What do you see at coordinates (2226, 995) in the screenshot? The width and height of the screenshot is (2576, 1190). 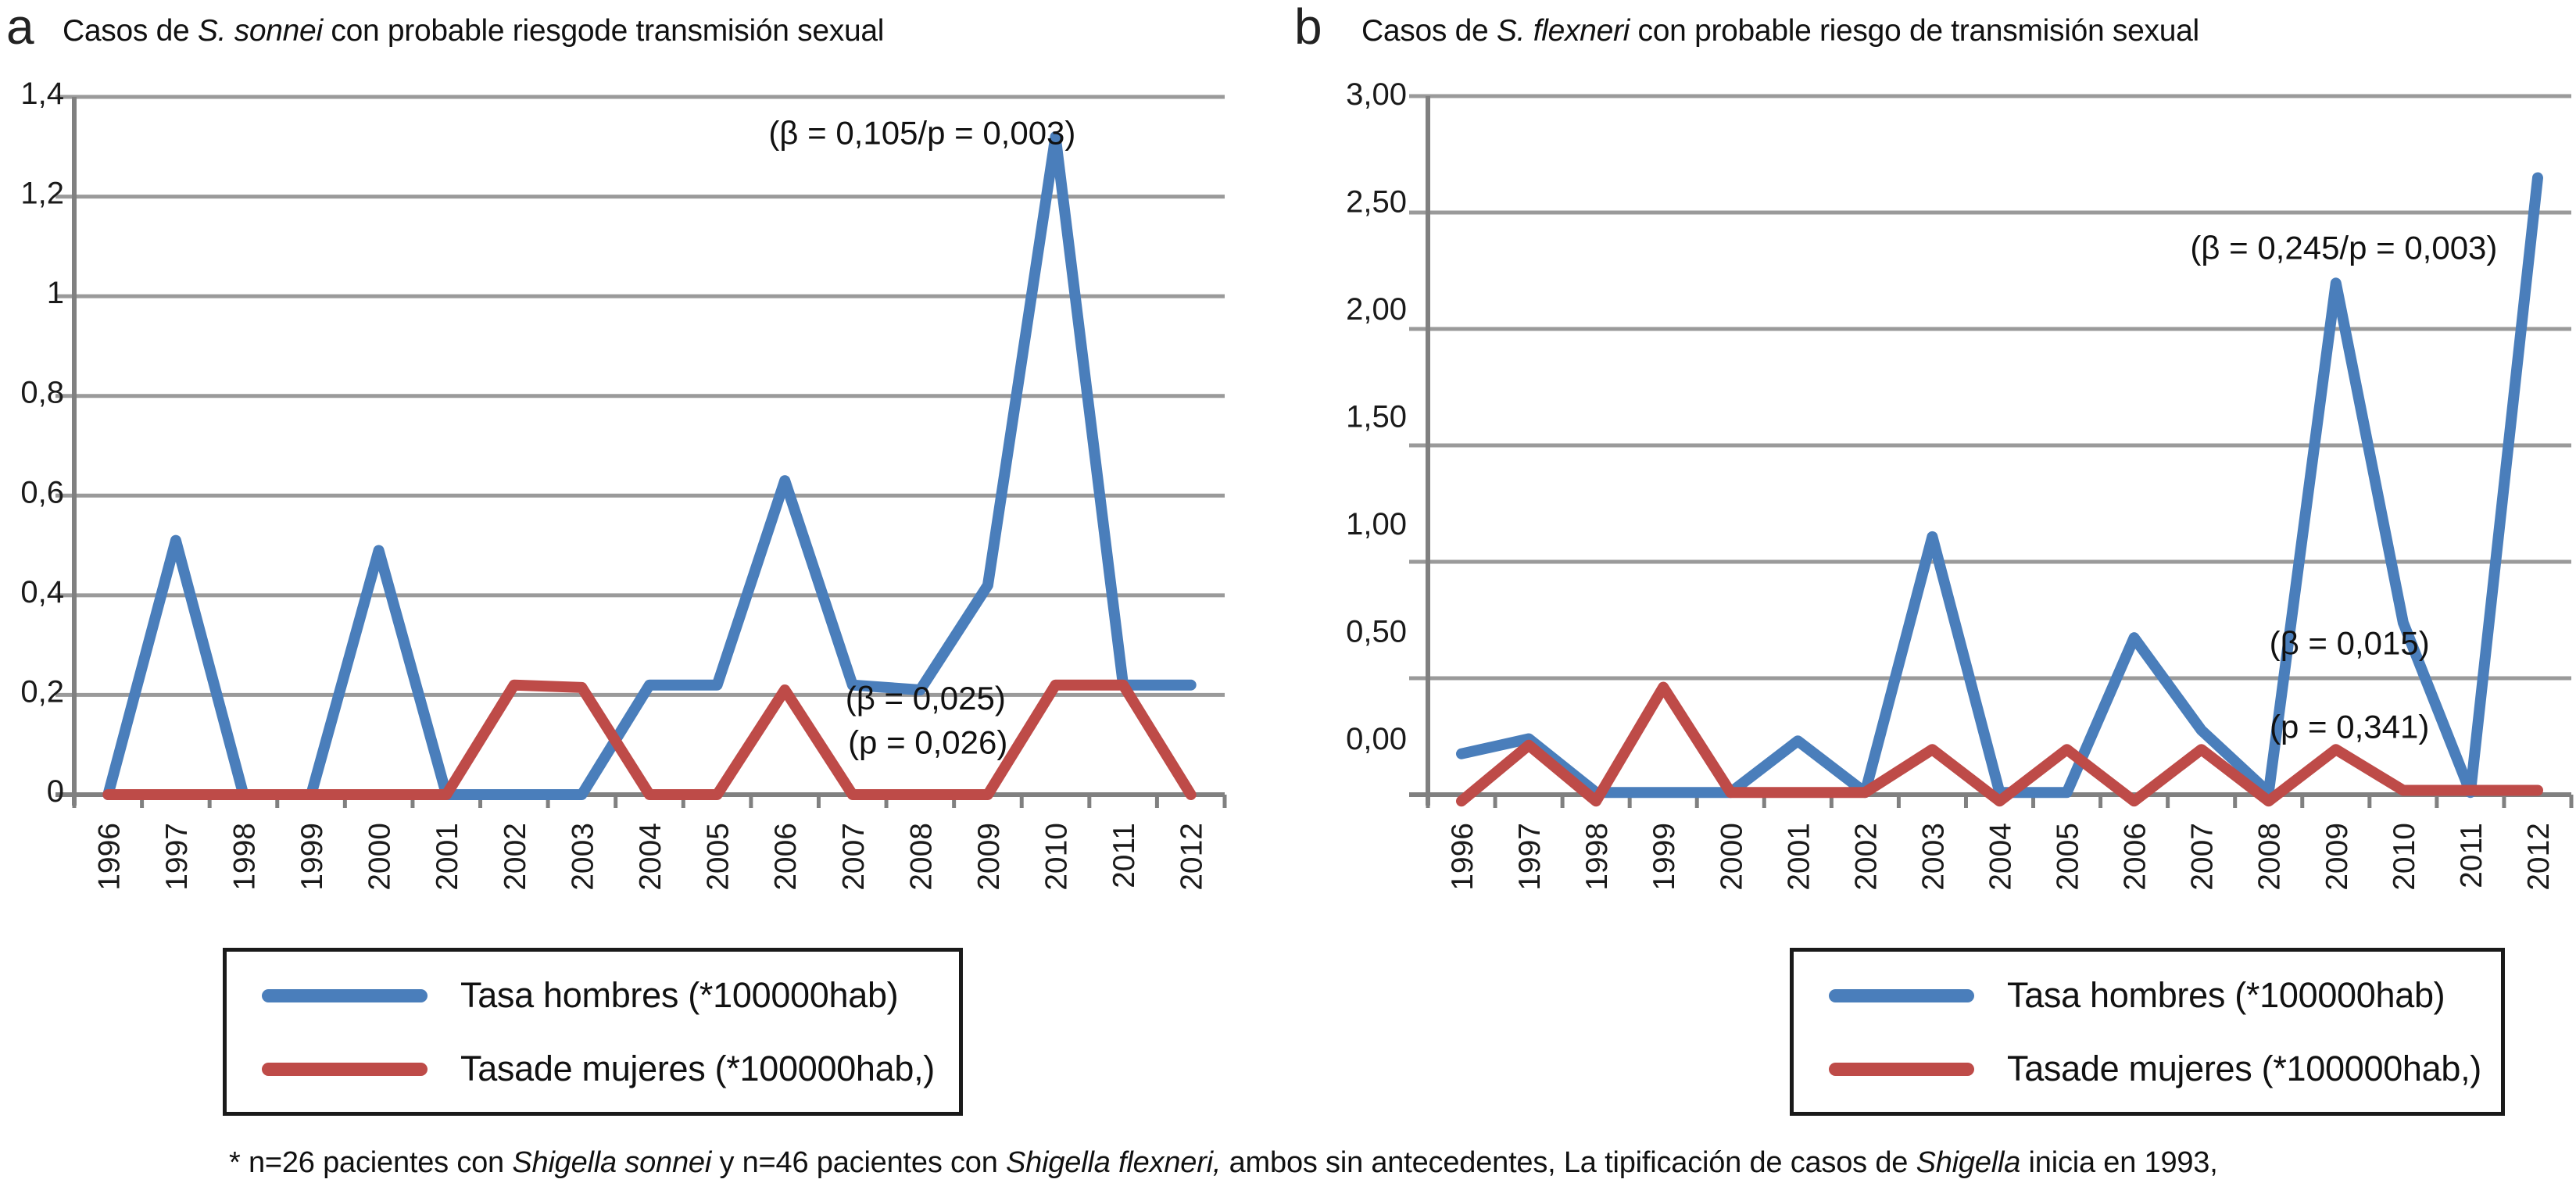 I see `legend-label-hombres-b: Tasa hombres (*100000hab)` at bounding box center [2226, 995].